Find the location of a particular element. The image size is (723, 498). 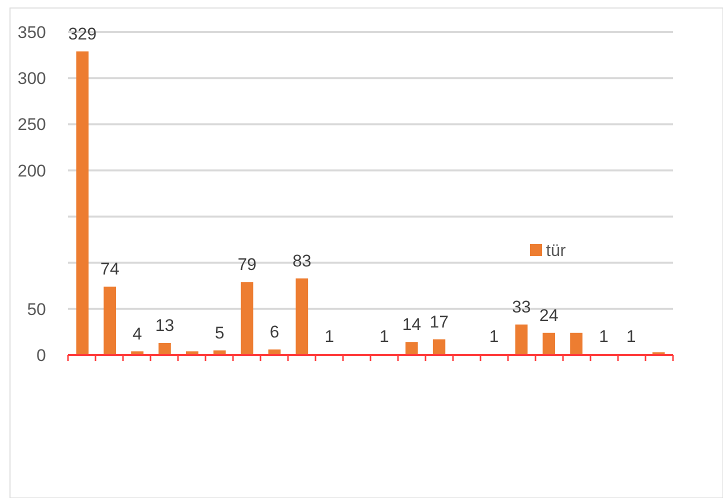

y-tick-label: 300 is located at coordinates (32, 78).